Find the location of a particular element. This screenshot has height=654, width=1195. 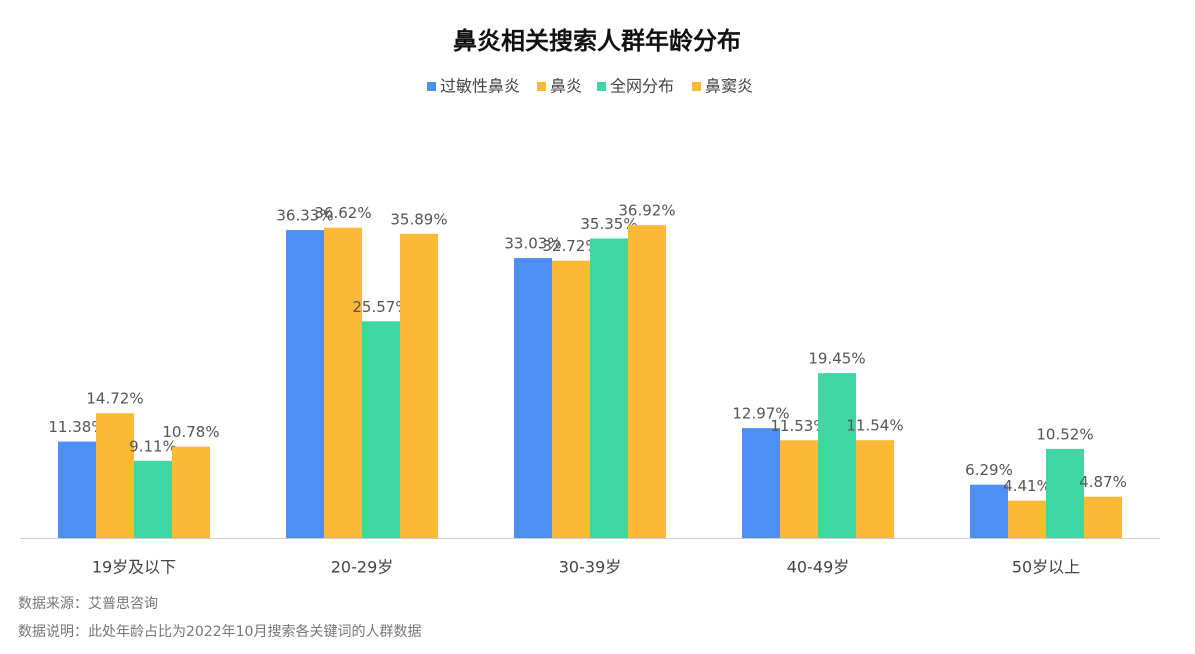

data-label: 10.52% is located at coordinates (1064, 434).